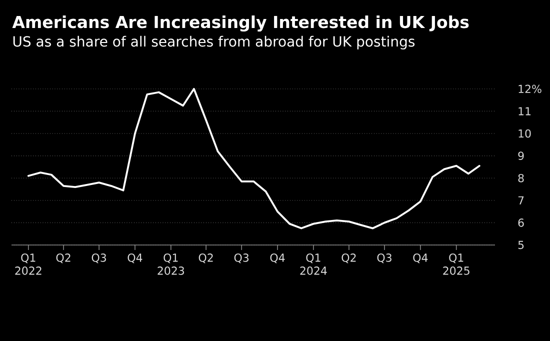  Describe the element at coordinates (313, 264) in the screenshot. I see `x-tick-label: Q1 2024` at that location.